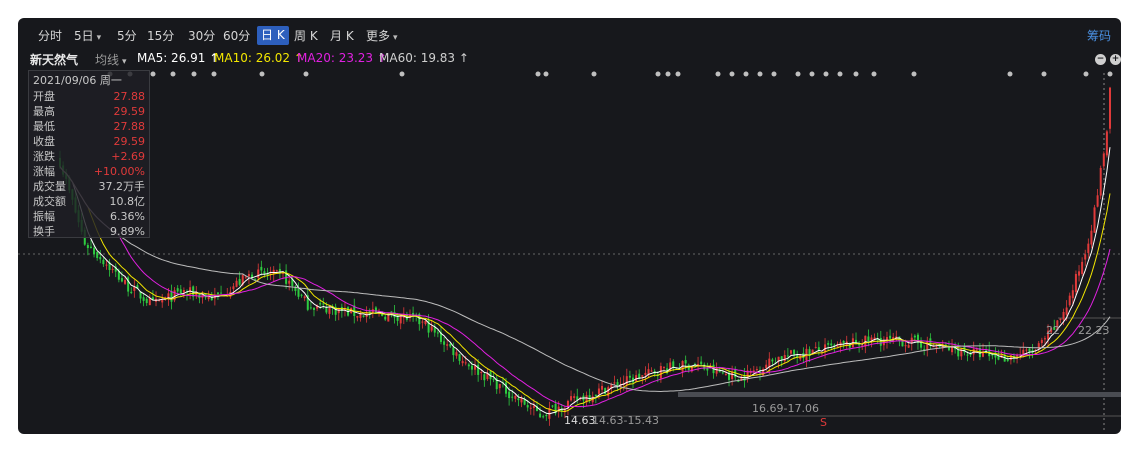  I want to click on info-row: 涨跌 +2.69, so click(89, 156).